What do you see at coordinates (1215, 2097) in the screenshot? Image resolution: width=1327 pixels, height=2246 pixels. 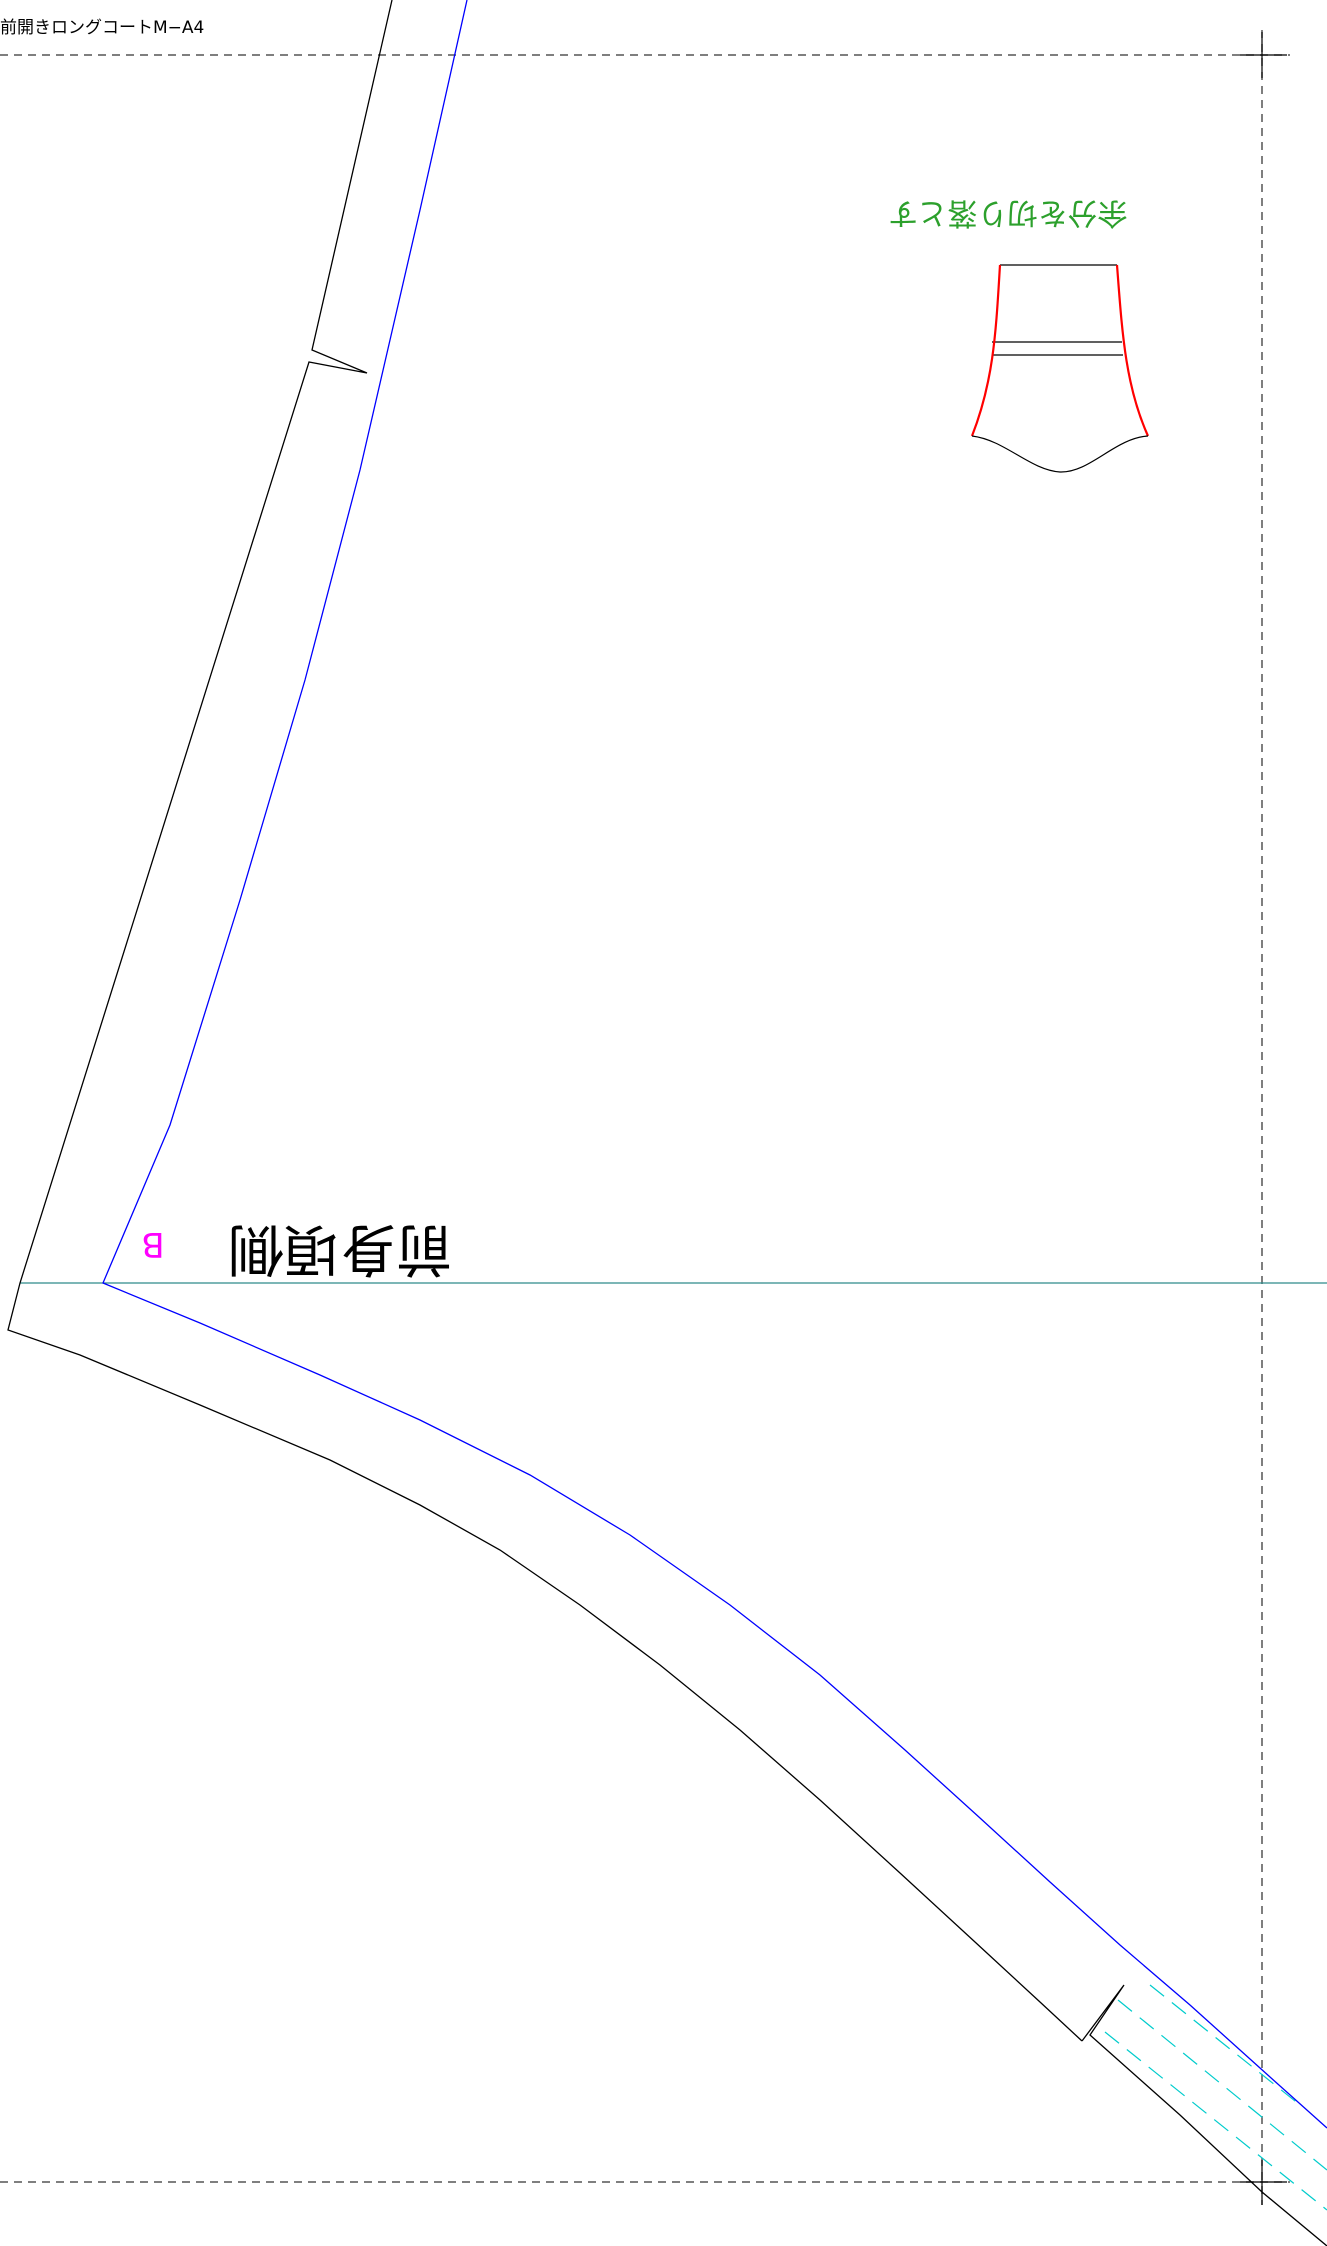 I see `overlap-dash-lines` at bounding box center [1215, 2097].